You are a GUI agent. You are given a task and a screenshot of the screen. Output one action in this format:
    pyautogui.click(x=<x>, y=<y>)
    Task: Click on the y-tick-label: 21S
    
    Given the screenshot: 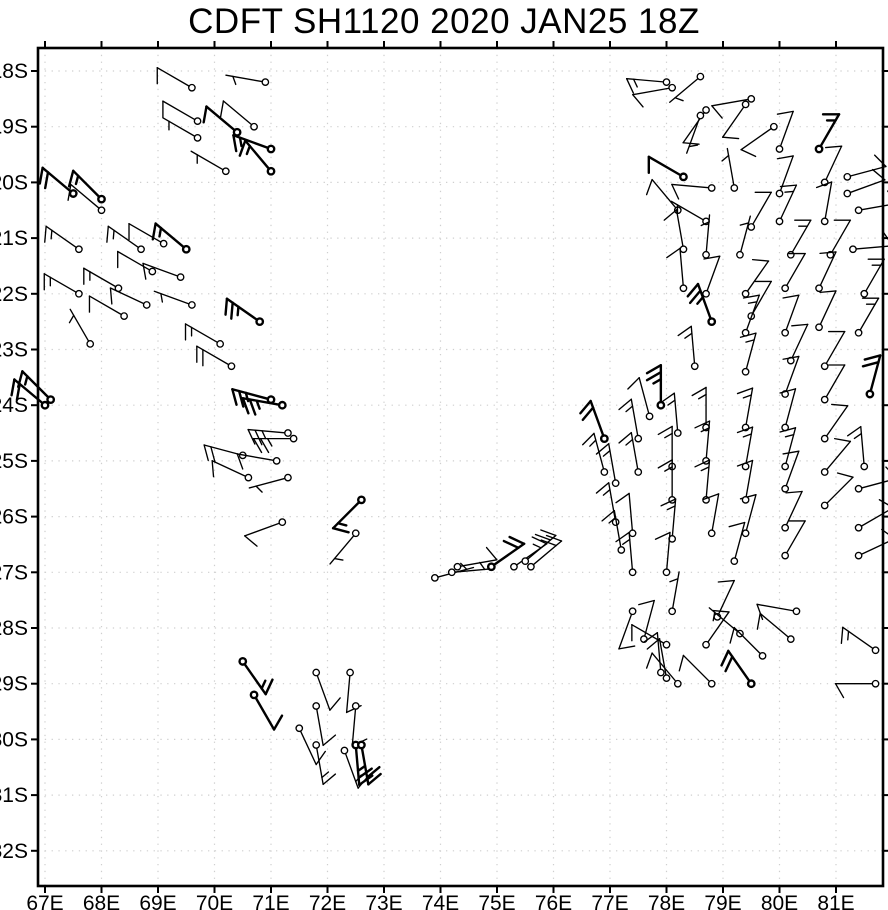 What is the action you would take?
    pyautogui.click(x=14, y=238)
    